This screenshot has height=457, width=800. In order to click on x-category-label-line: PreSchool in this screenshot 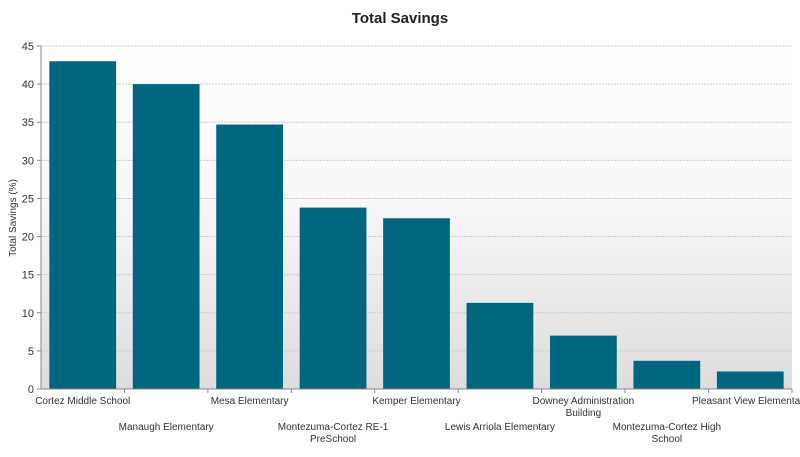, I will do `click(333, 439)`.